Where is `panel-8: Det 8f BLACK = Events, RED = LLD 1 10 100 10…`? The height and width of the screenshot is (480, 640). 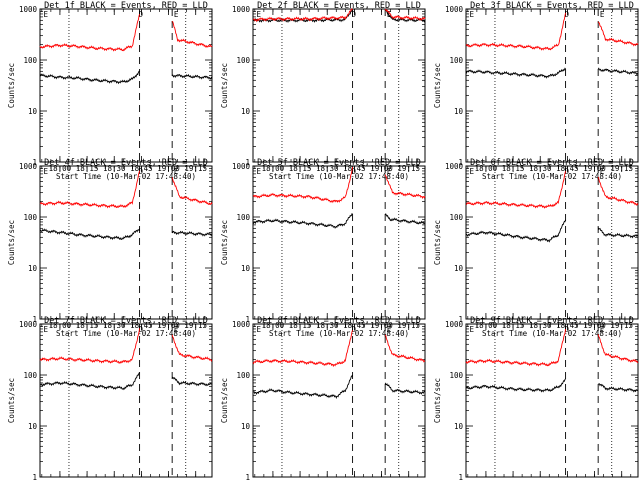 panel-8: Det 8f BLACK = Events, RED = LLD 1 10 100 10… is located at coordinates (323, 398).